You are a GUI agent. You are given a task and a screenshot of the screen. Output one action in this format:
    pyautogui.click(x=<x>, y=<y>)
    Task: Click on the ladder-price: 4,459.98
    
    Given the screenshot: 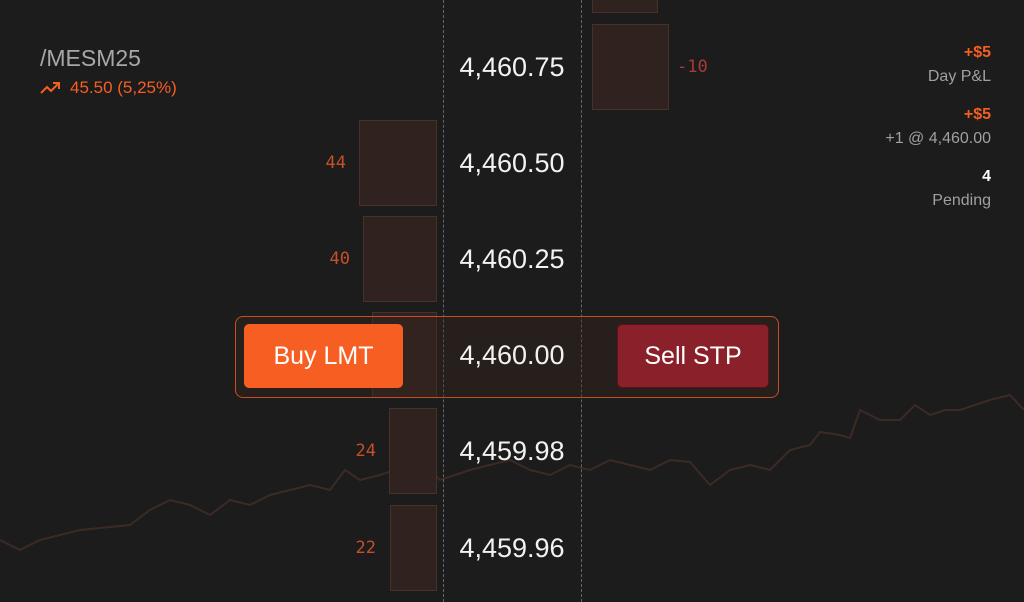 What is the action you would take?
    pyautogui.click(x=512, y=451)
    